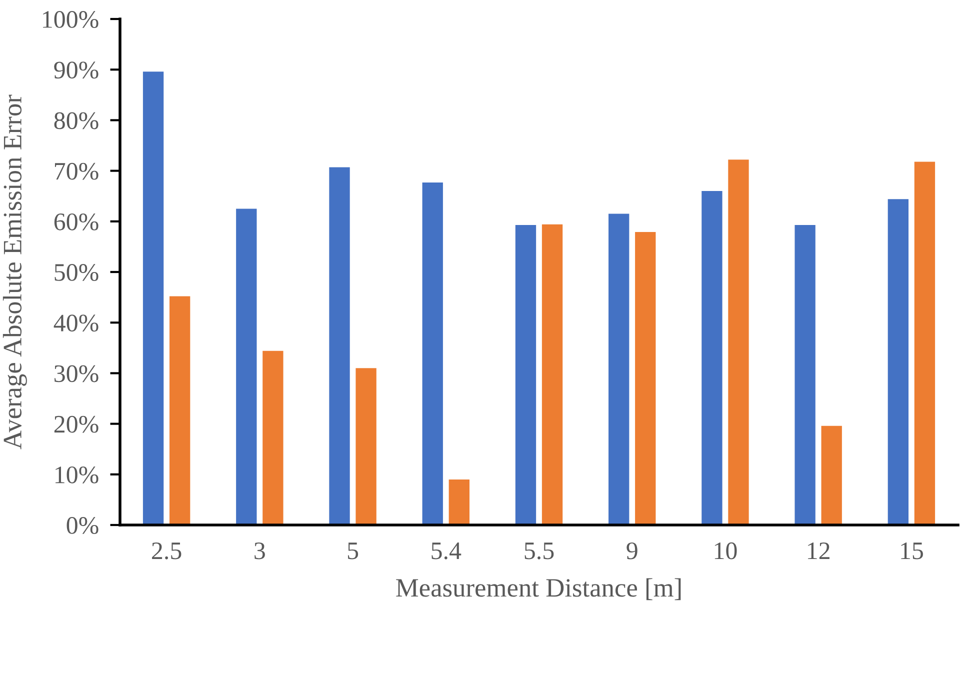  I want to click on y-tick-label: 10%, so click(77, 475).